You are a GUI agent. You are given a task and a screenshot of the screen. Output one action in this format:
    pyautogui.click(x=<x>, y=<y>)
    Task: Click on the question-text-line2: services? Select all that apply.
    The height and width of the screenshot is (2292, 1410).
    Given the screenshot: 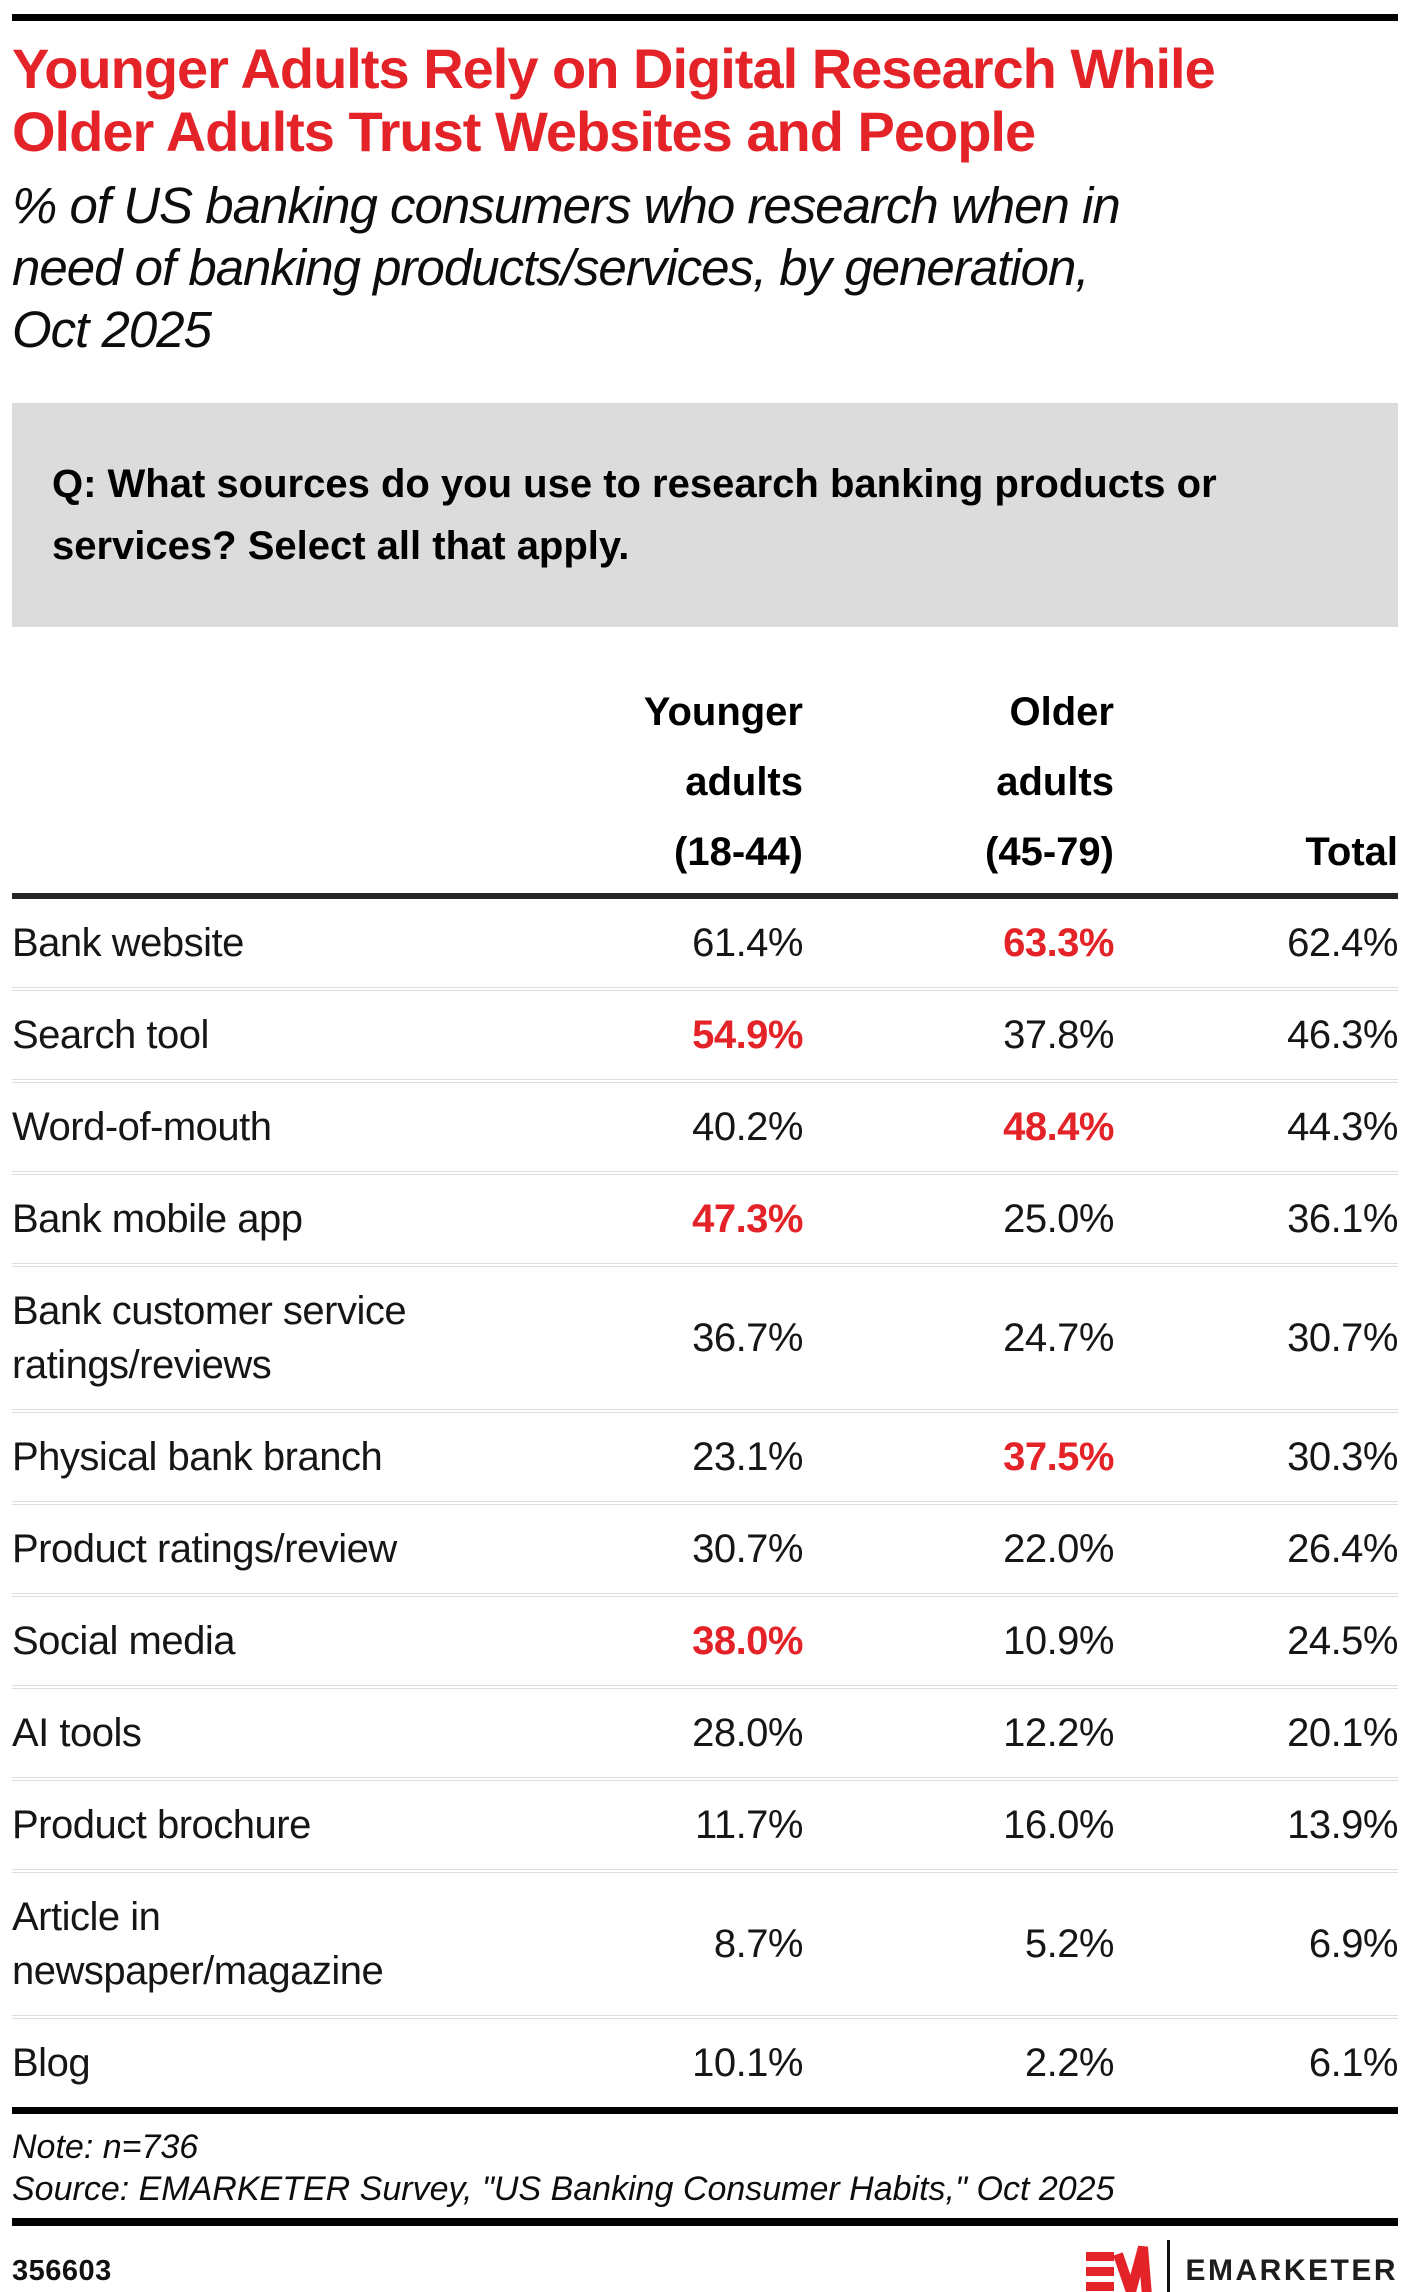 What is the action you would take?
    pyautogui.click(x=341, y=546)
    